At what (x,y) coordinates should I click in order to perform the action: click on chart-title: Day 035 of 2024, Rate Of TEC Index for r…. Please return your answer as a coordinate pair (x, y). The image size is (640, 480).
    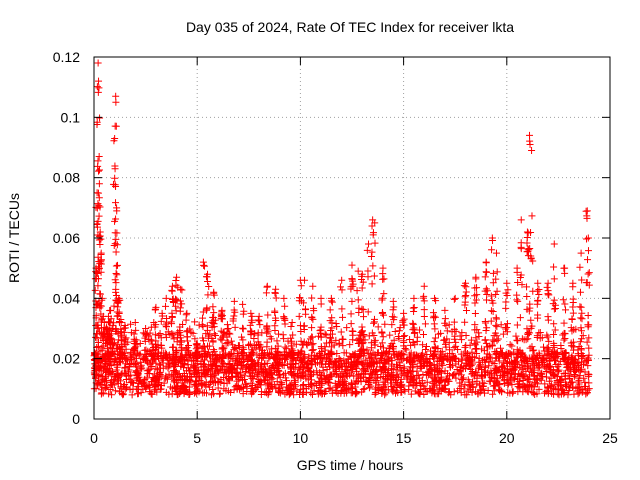
    Looking at the image, I should click on (350, 27).